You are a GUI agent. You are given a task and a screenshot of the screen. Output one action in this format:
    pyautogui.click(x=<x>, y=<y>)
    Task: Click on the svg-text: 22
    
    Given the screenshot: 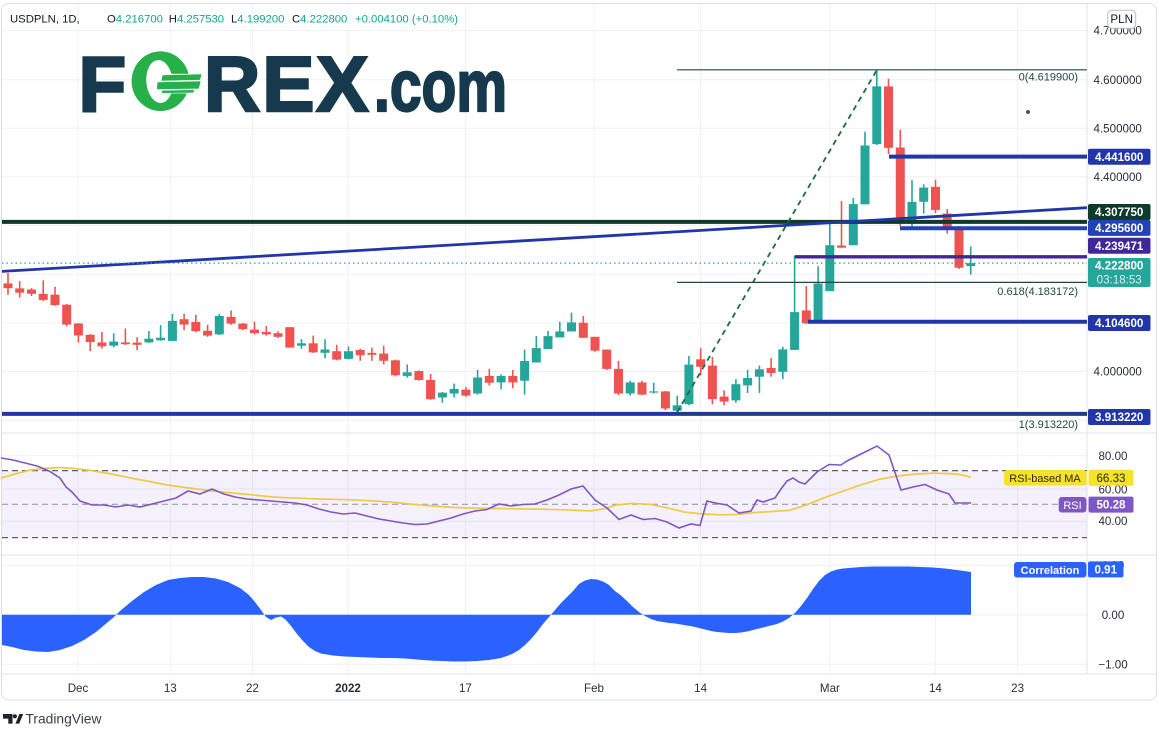 What is the action you would take?
    pyautogui.click(x=252, y=688)
    